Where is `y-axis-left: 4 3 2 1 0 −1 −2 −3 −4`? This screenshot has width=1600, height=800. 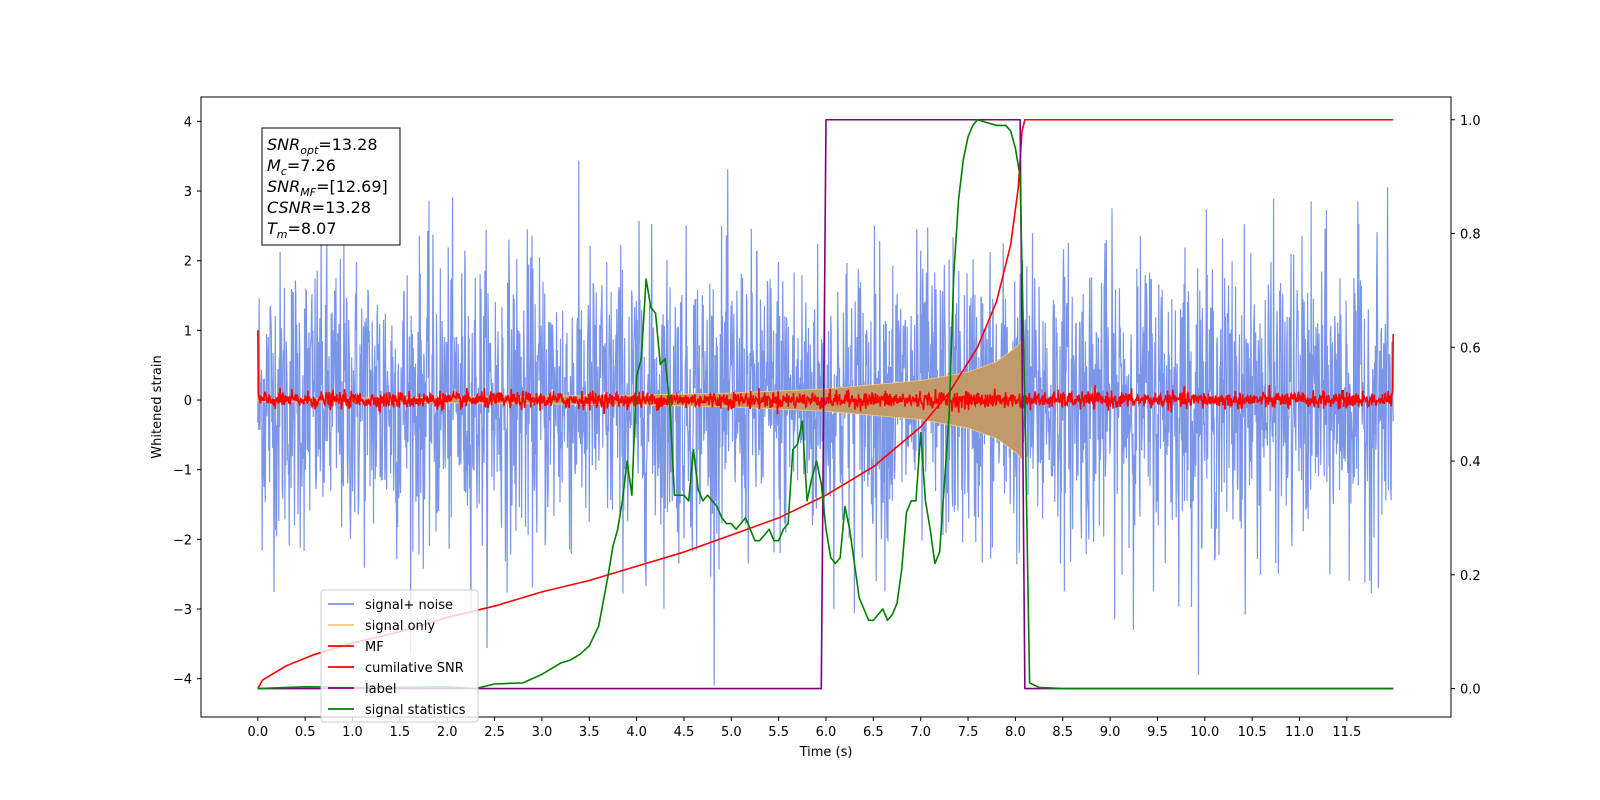
y-axis-left: 4 3 2 1 0 −1 −2 −3 −4 is located at coordinates (187, 401).